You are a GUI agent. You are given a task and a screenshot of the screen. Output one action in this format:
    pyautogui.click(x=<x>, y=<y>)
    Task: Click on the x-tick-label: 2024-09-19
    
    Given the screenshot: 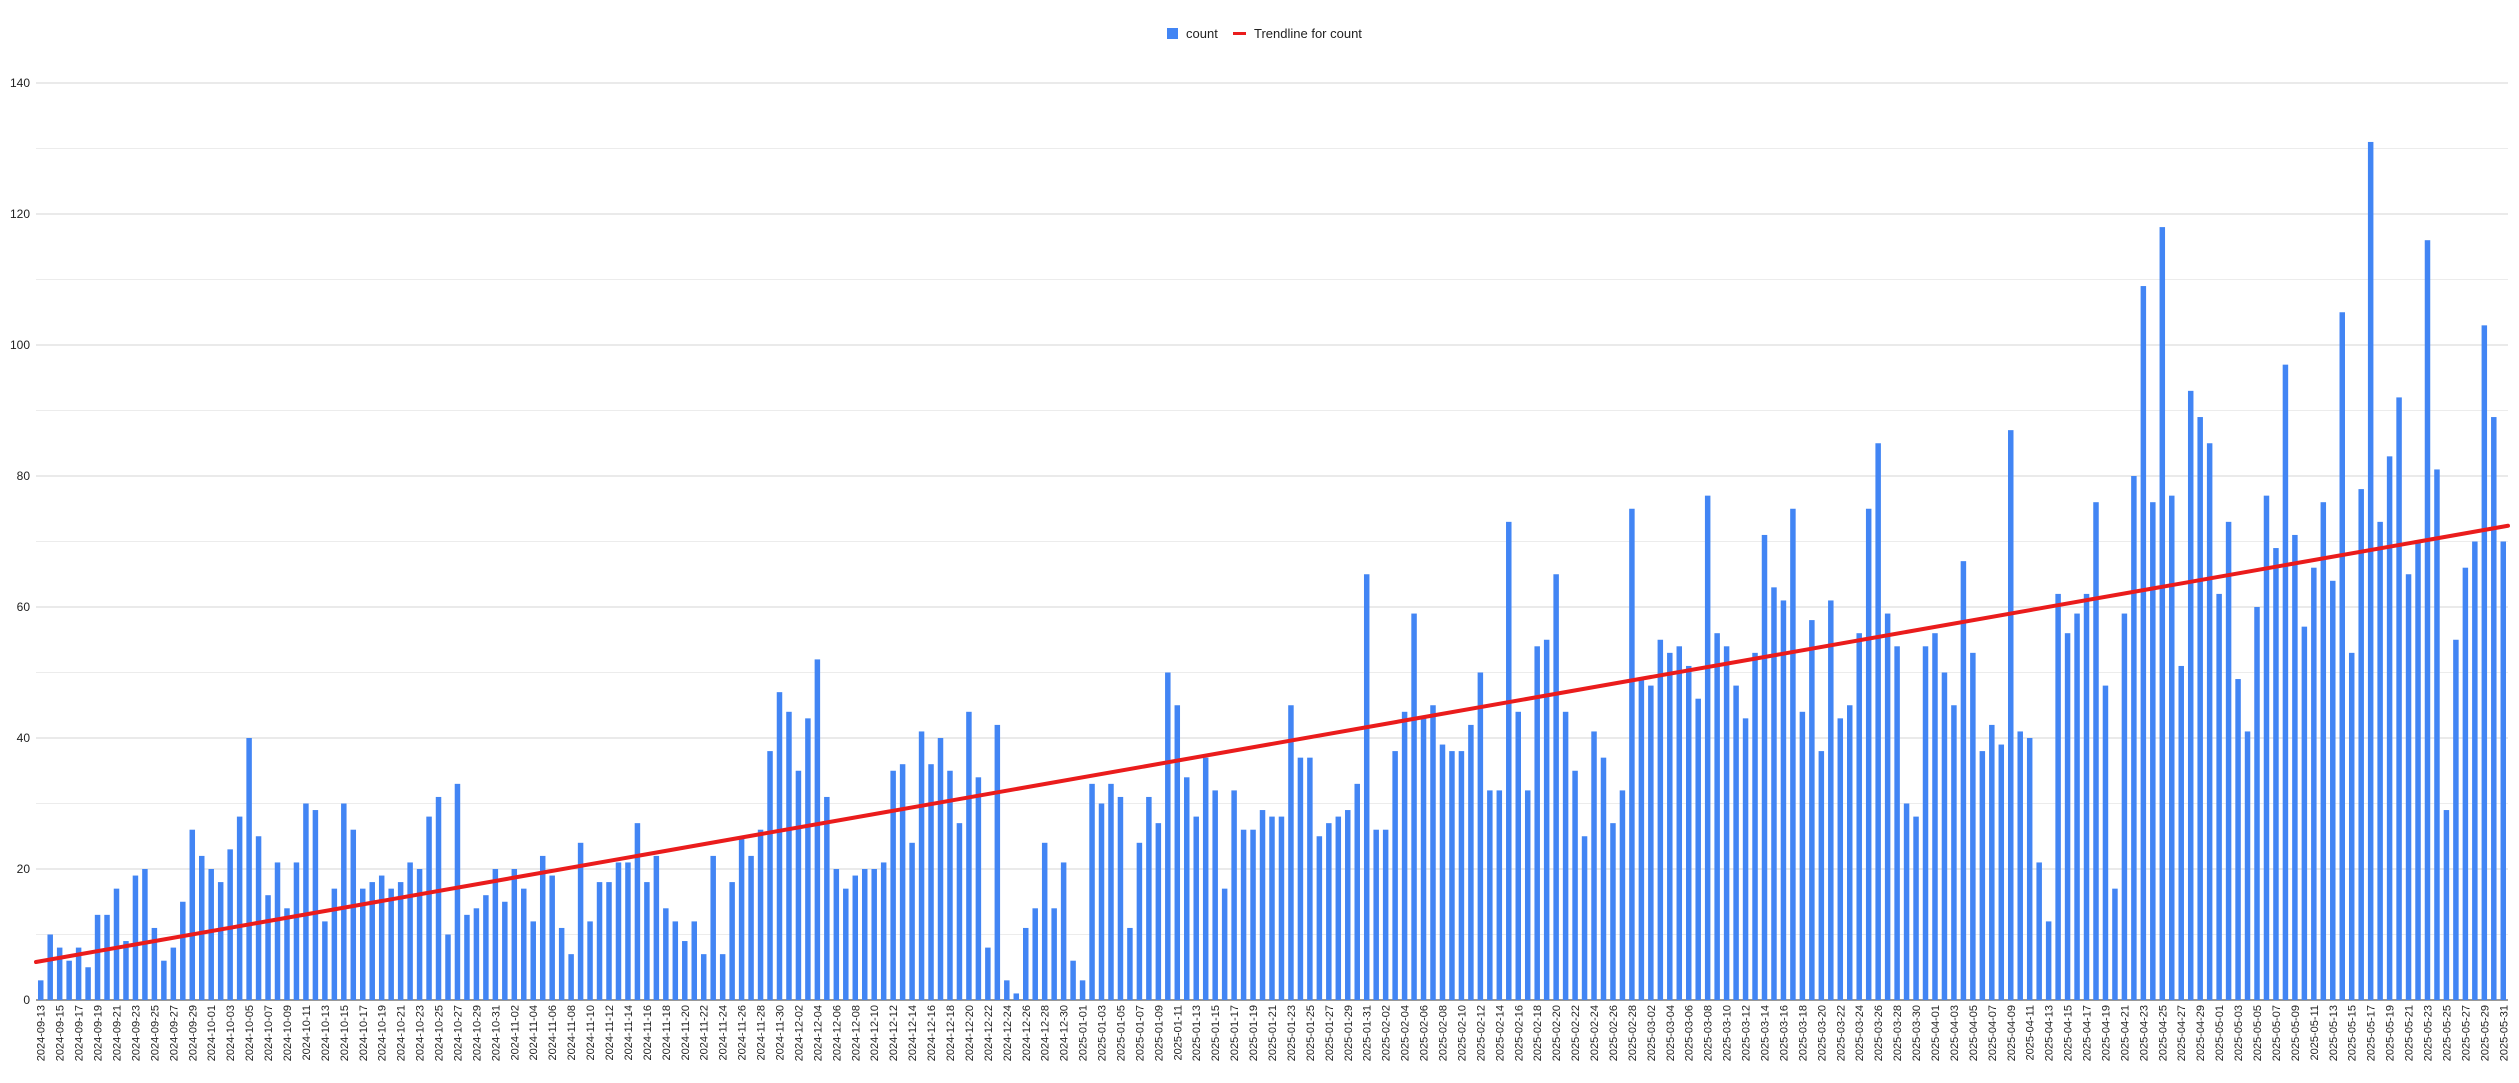 What is the action you would take?
    pyautogui.click(x=99, y=1033)
    